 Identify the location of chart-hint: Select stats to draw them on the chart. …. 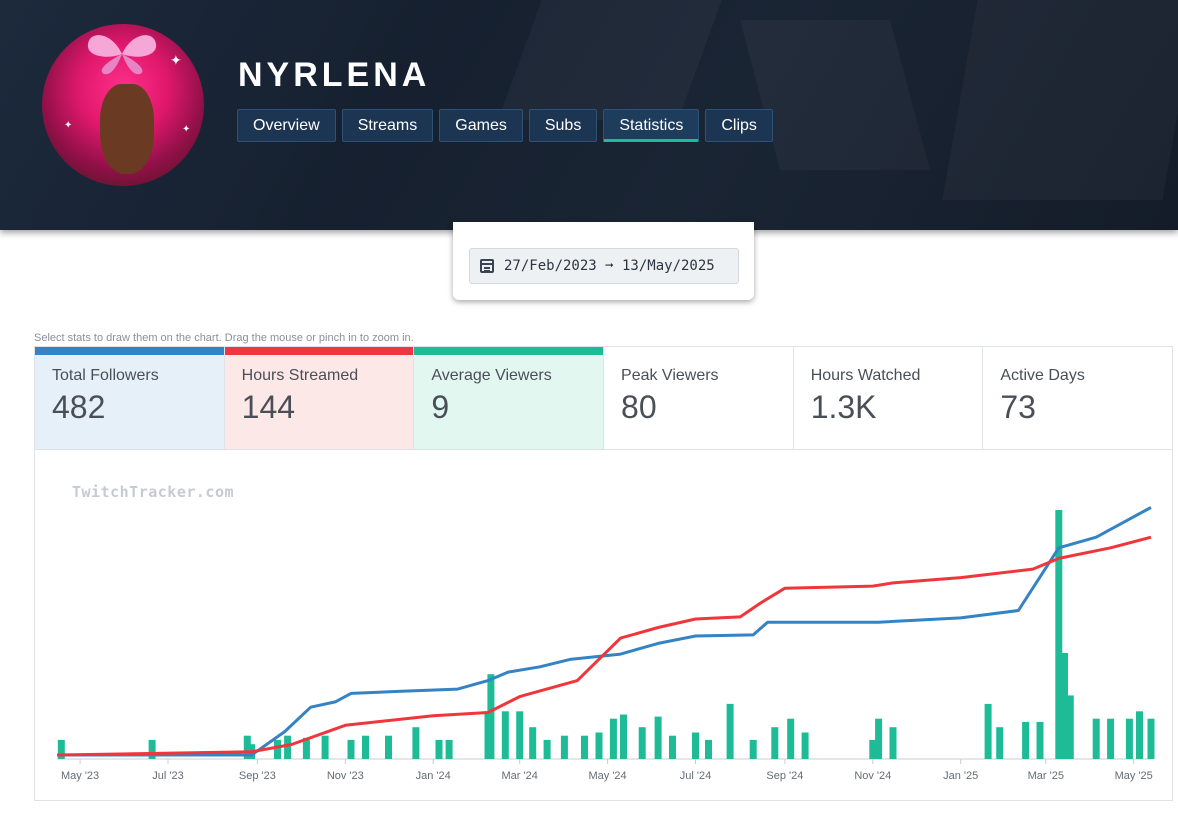
(224, 338).